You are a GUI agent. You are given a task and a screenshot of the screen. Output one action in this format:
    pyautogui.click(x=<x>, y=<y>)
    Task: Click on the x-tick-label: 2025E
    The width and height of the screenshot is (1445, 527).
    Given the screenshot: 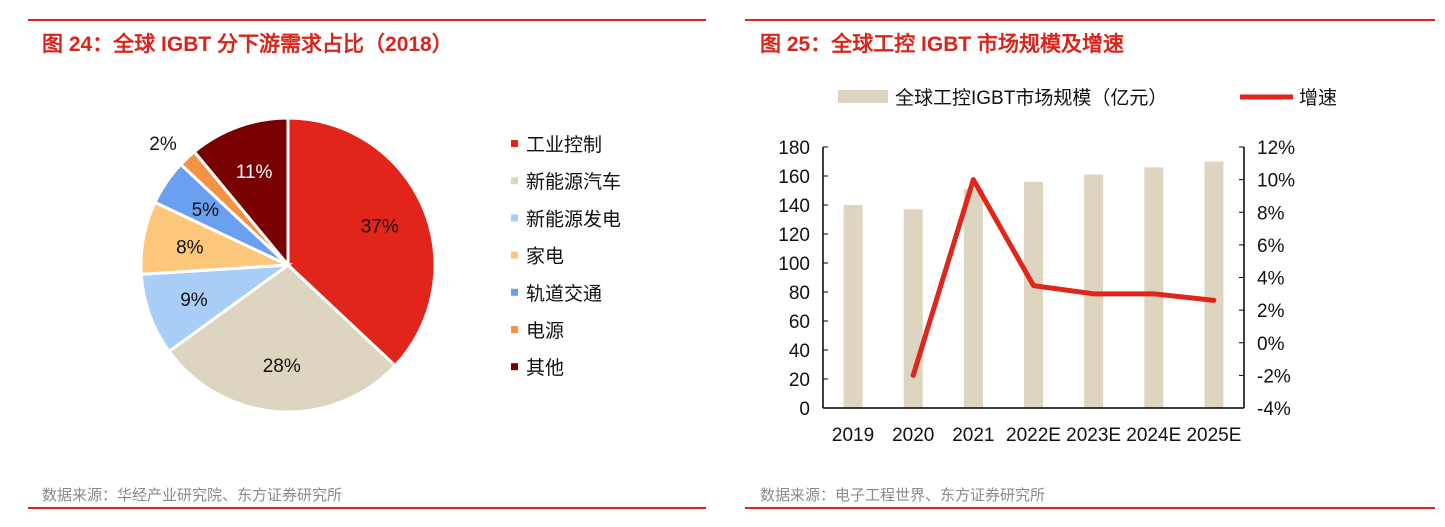 What is the action you would take?
    pyautogui.click(x=1213, y=435)
    